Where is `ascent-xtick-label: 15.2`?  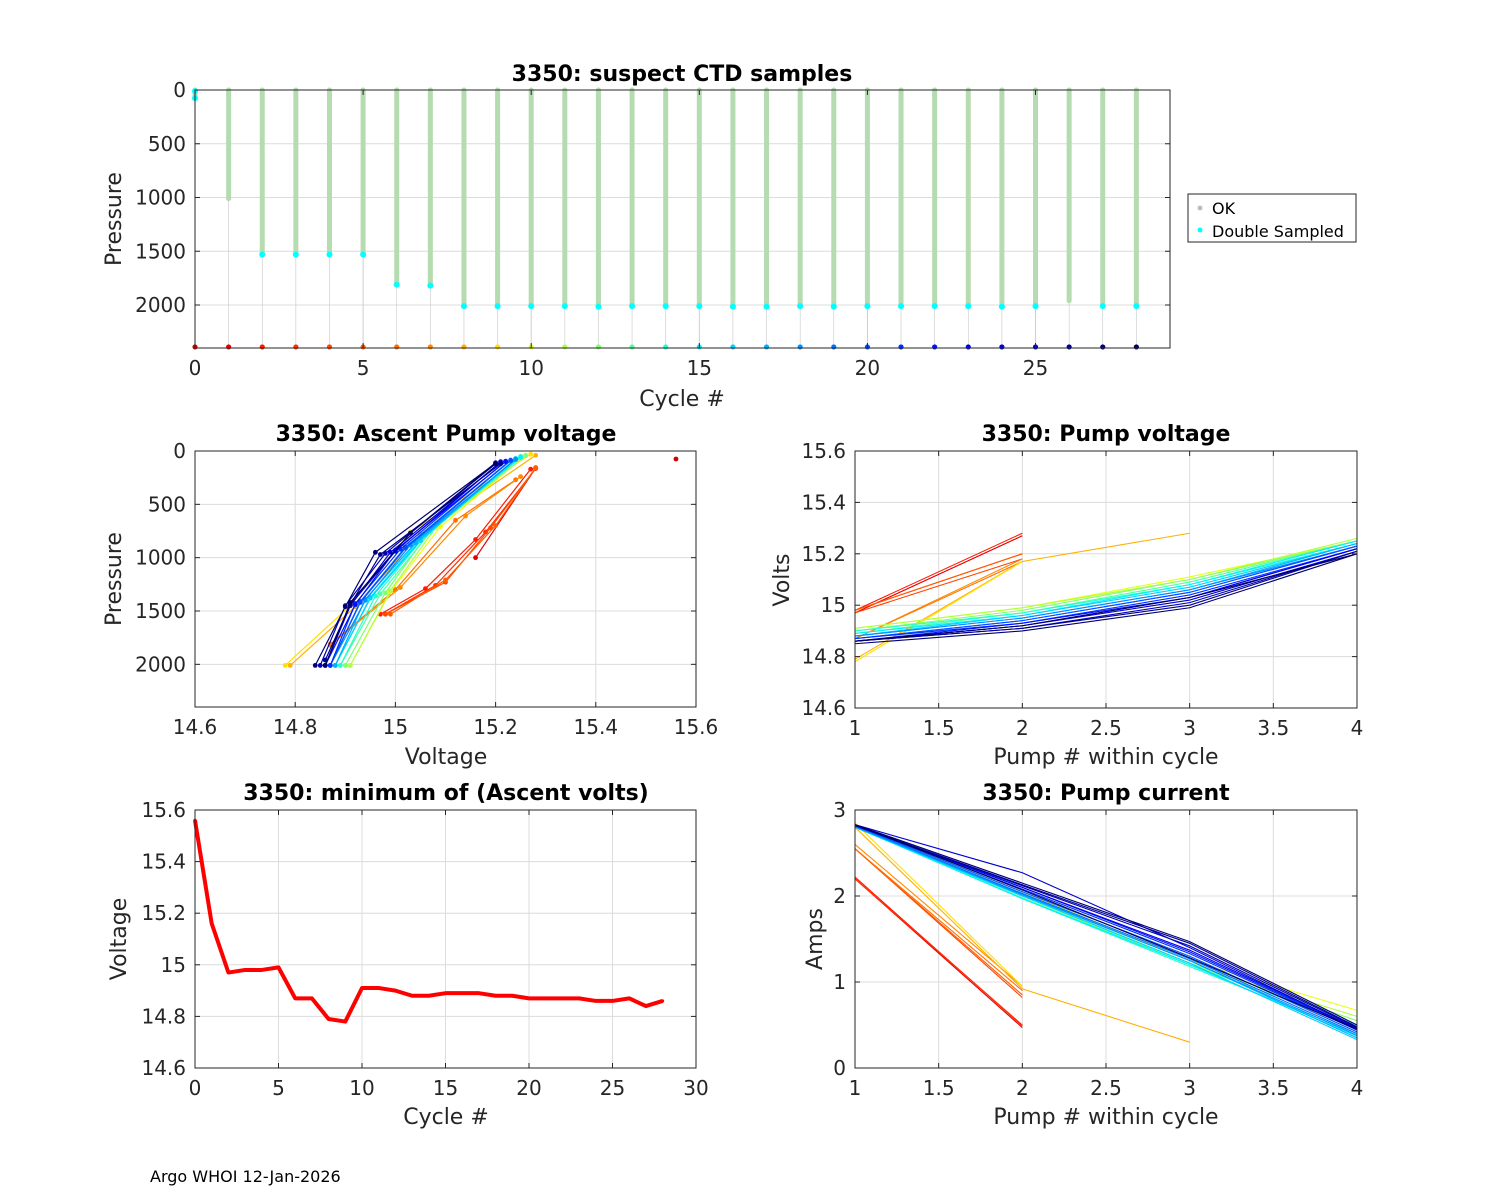
ascent-xtick-label: 15.2 is located at coordinates (495, 727).